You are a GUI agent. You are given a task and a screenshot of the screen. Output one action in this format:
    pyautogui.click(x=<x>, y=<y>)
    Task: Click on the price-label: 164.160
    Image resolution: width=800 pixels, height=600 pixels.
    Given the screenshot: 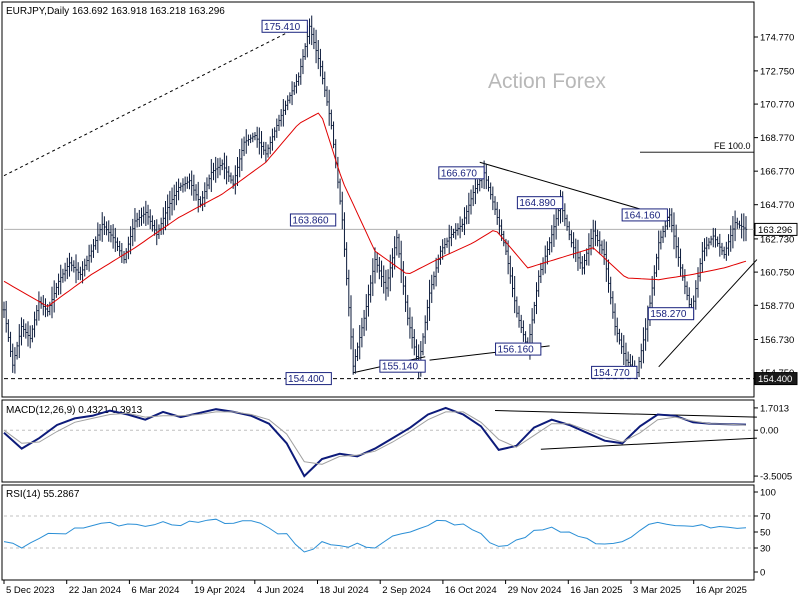 What is the action you would take?
    pyautogui.click(x=642, y=215)
    